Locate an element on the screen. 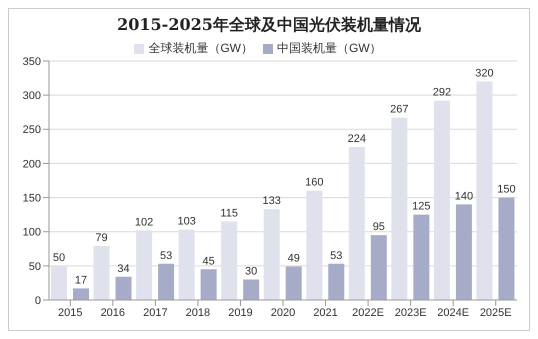  data-label: 103 is located at coordinates (186, 222).